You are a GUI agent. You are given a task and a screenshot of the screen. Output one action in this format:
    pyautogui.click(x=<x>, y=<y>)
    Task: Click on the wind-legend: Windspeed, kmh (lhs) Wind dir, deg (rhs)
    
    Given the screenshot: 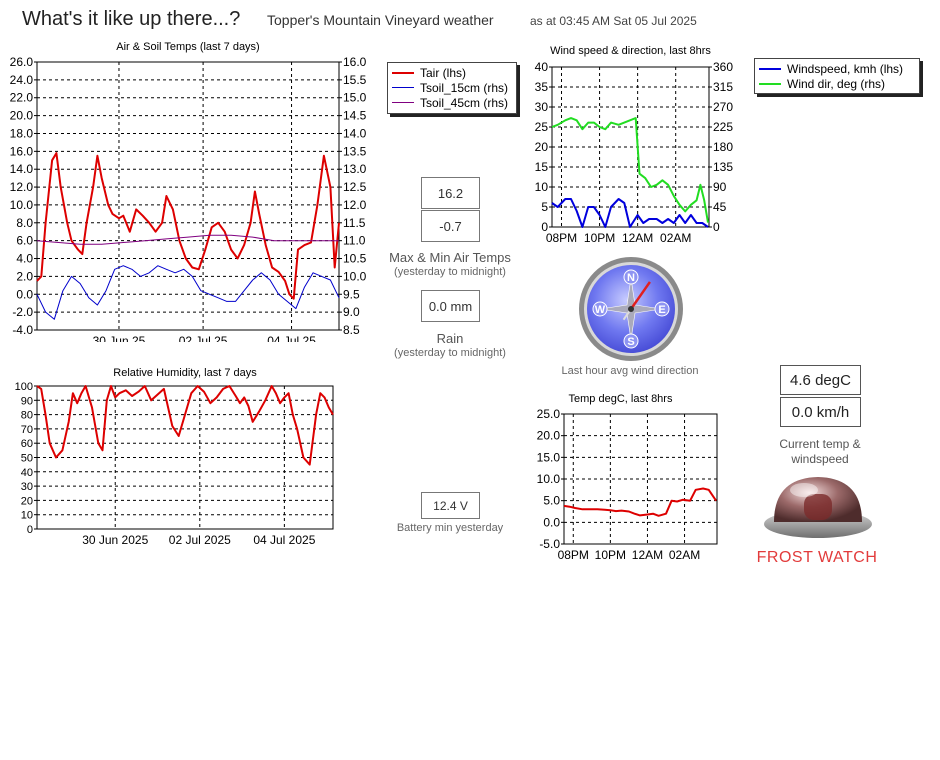 What is the action you would take?
    pyautogui.click(x=837, y=76)
    